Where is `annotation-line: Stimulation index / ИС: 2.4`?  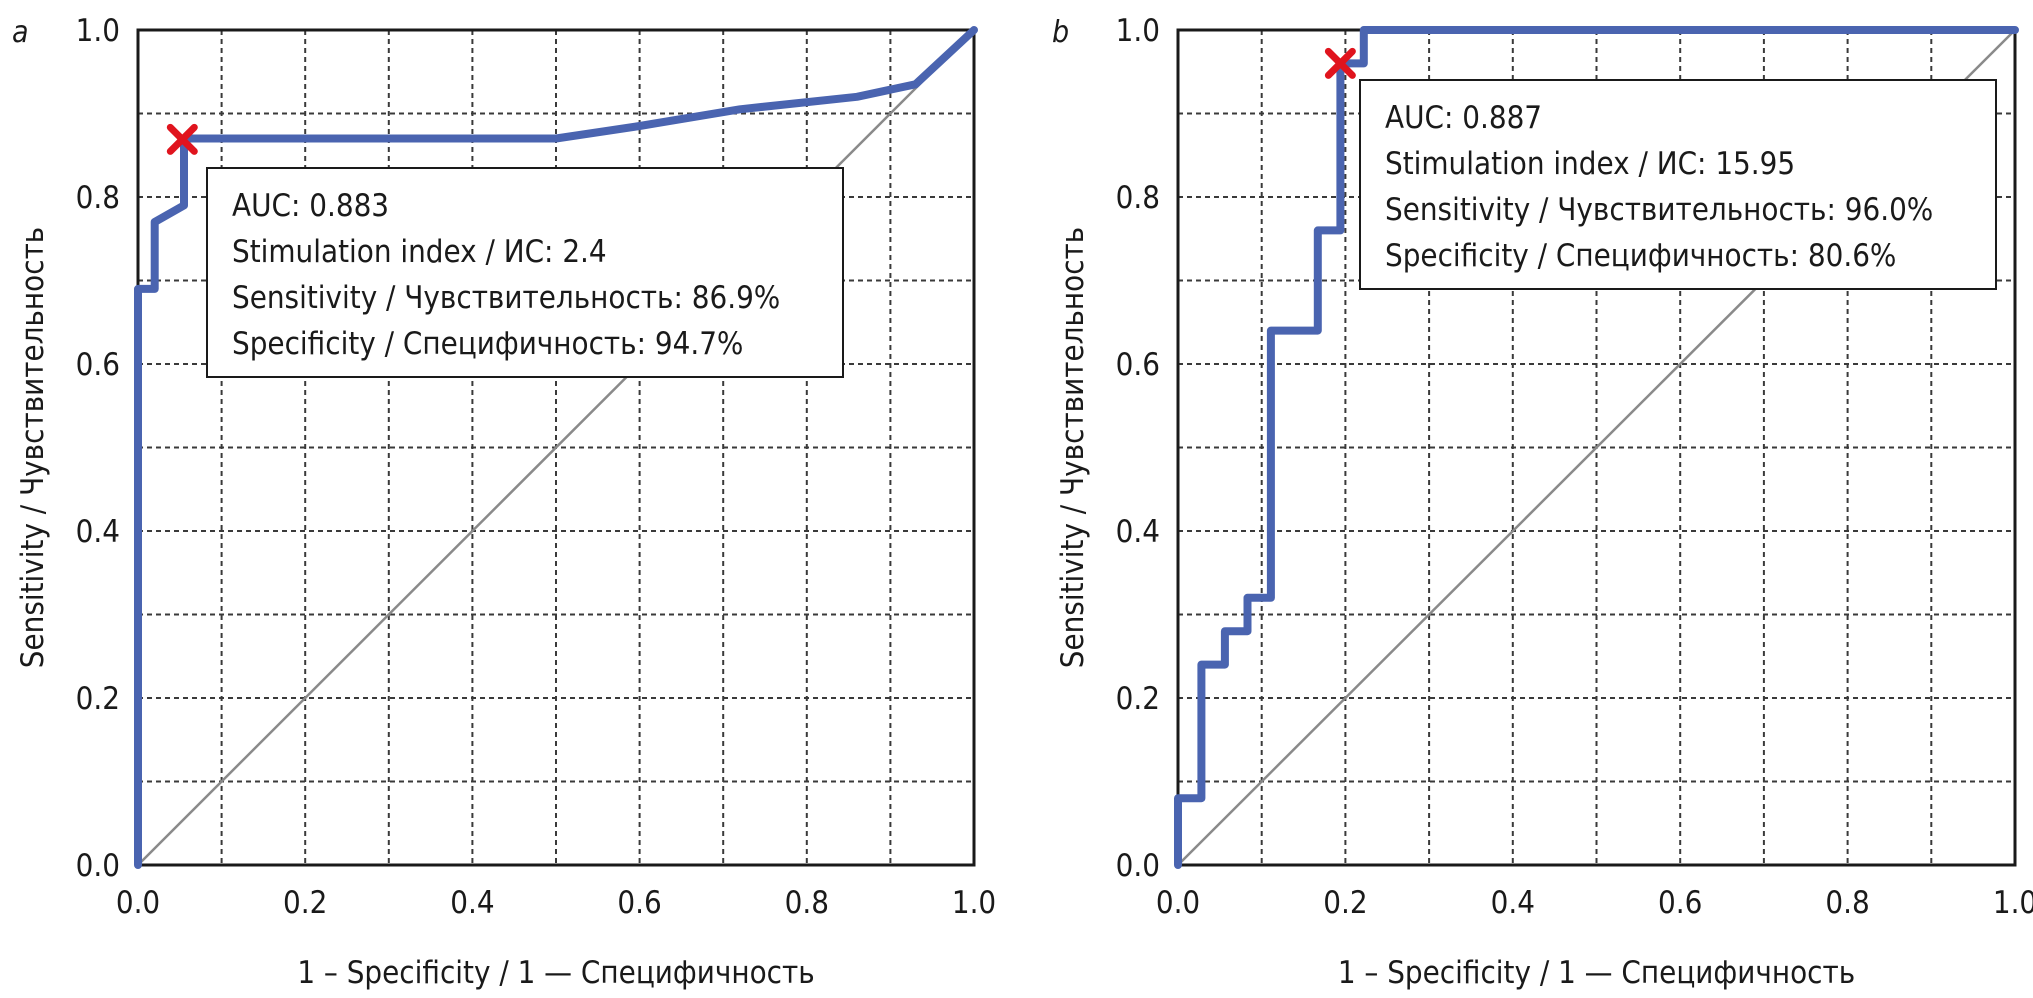 annotation-line: Stimulation index / ИС: 2.4 is located at coordinates (419, 252).